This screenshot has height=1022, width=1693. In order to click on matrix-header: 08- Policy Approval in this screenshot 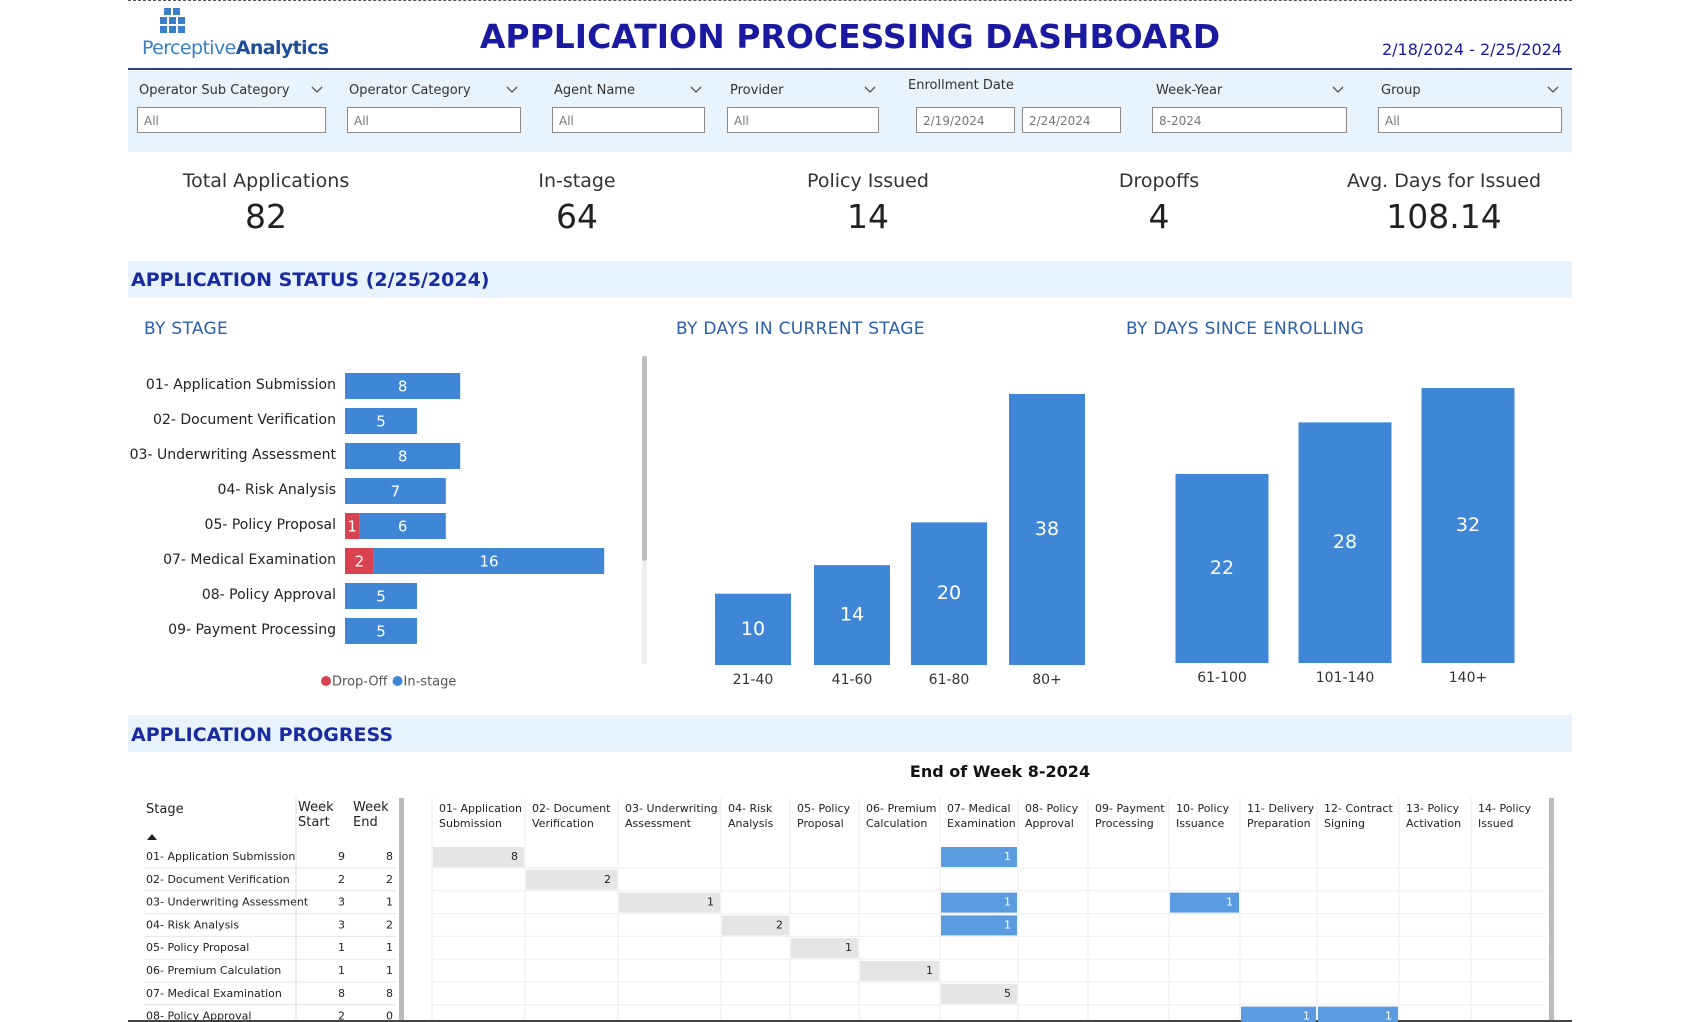, I will do `click(1052, 816)`.